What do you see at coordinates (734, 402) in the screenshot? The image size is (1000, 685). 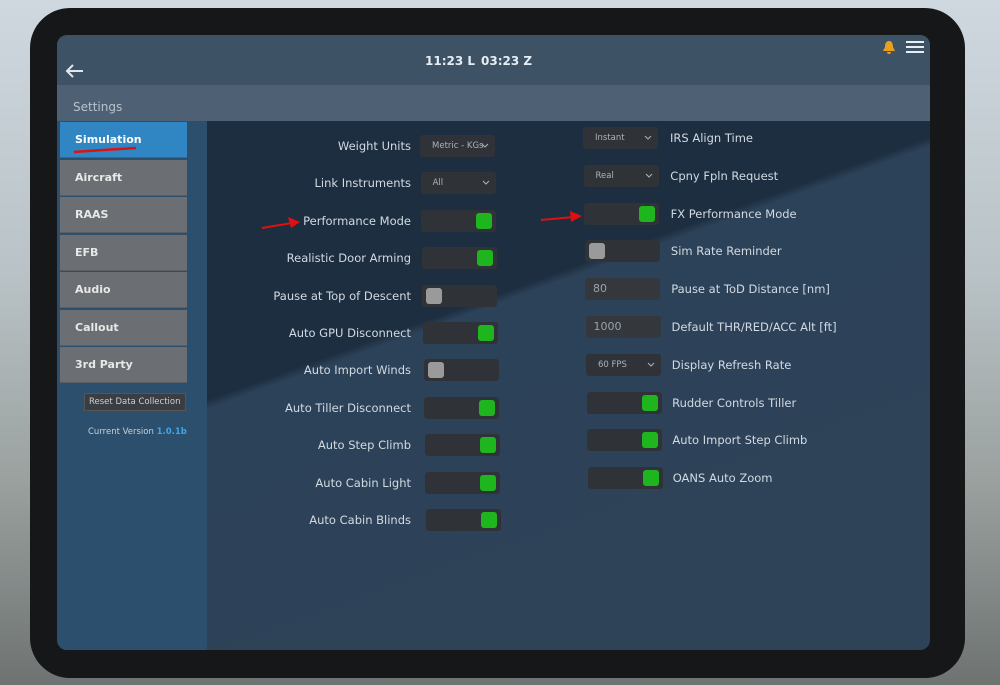 I see `setting-label: Rudder Controls Tiller` at bounding box center [734, 402].